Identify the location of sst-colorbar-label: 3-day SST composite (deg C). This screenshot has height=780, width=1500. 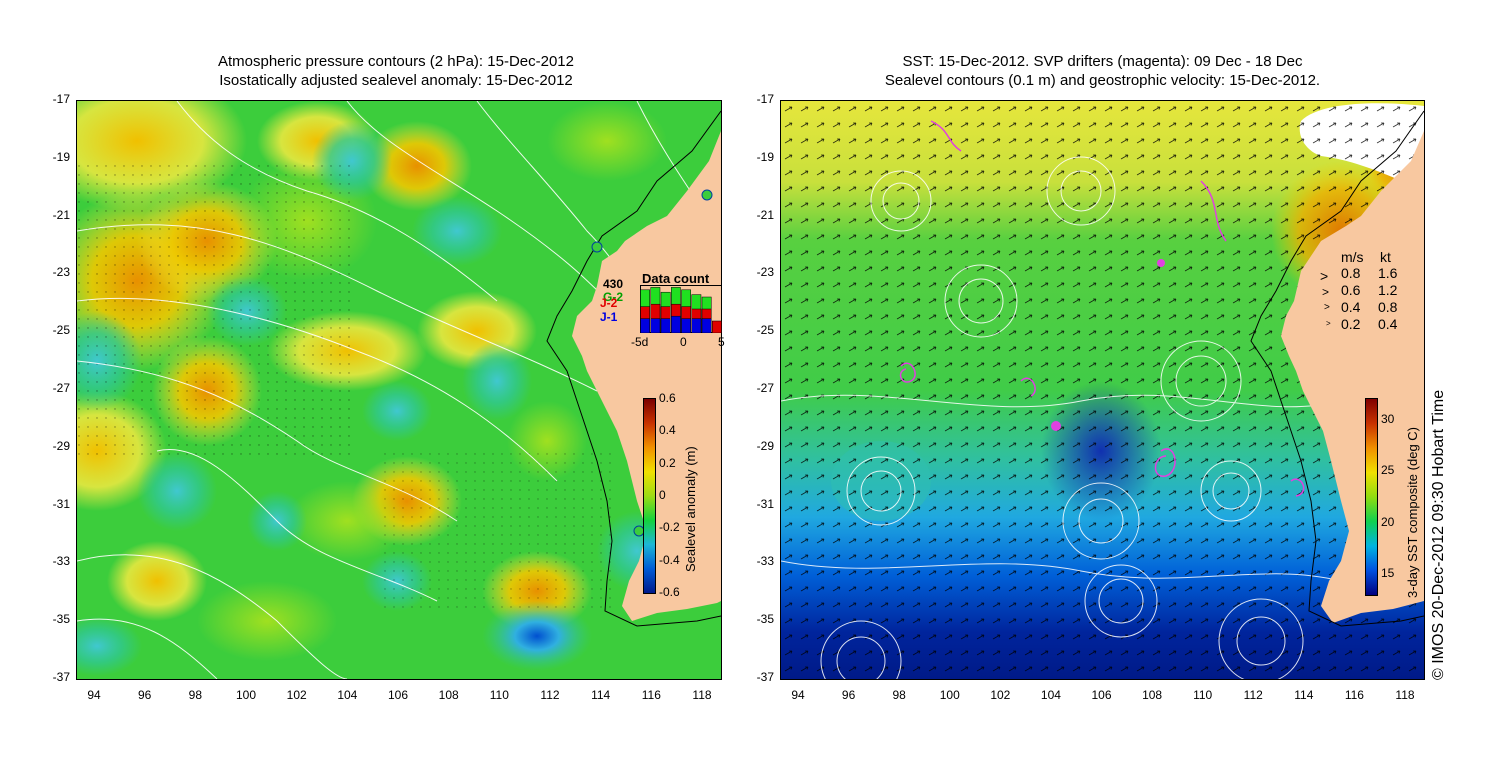
(1412, 512).